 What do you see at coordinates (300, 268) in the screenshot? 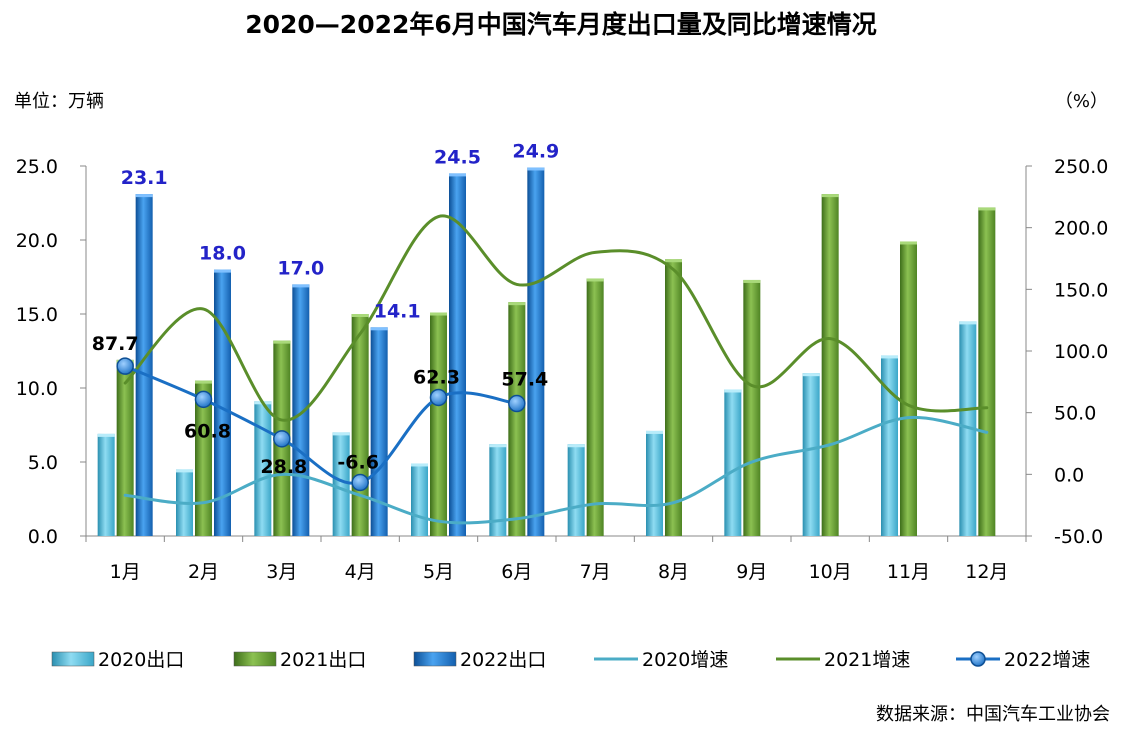
I see `bar-2022-value-label: 17.0` at bounding box center [300, 268].